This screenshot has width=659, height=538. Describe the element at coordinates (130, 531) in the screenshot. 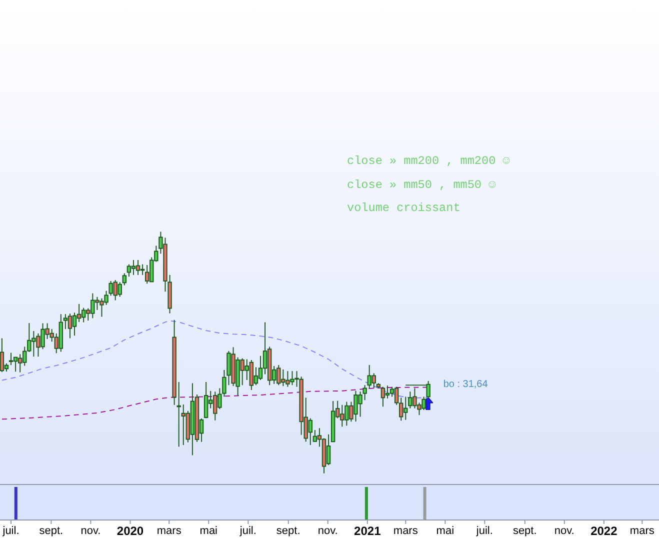

I see `x-tick-label: 2020` at that location.